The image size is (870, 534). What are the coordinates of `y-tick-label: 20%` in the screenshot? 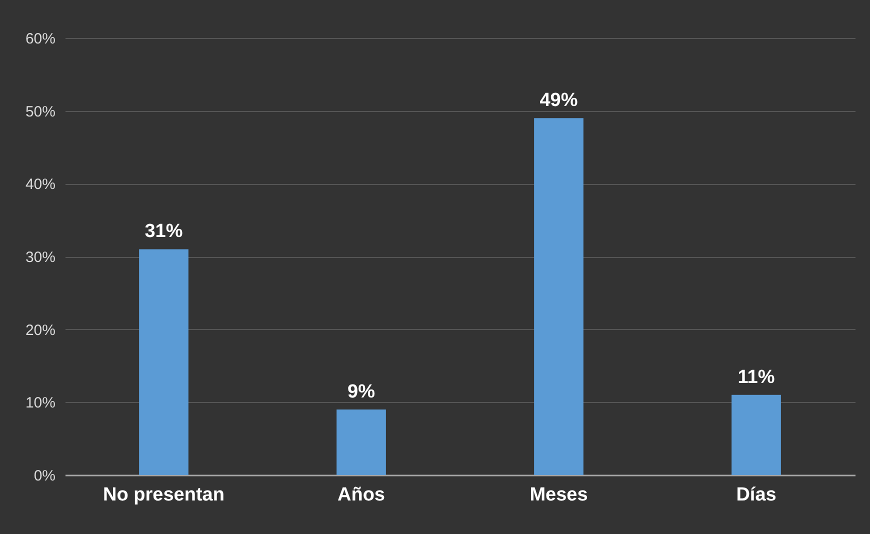 It's located at (40, 330).